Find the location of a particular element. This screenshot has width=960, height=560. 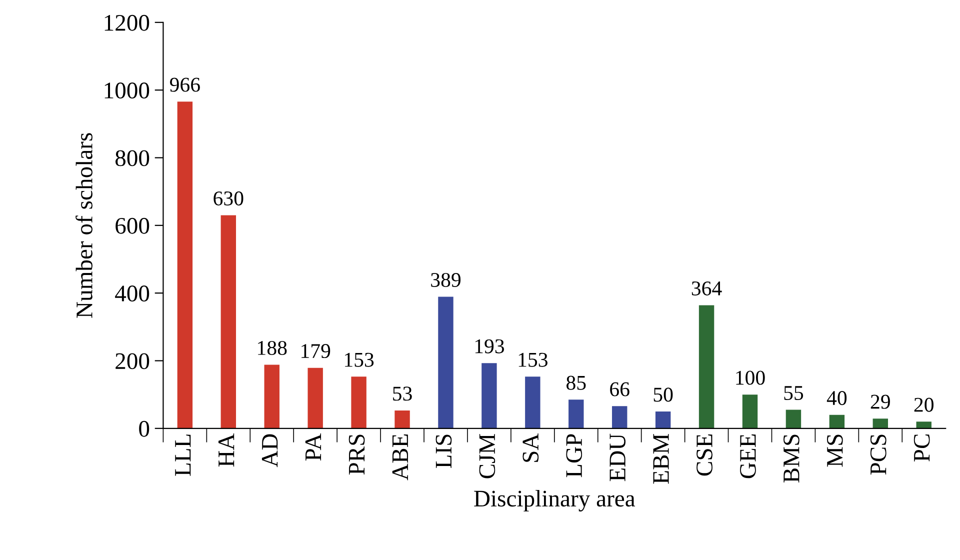

x-tick-label: MS is located at coordinates (834, 450).